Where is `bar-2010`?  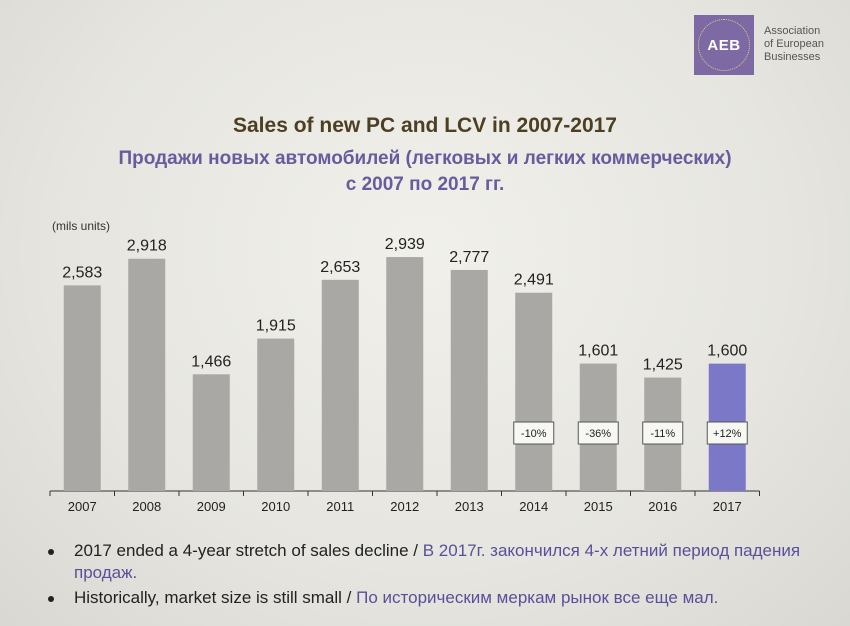 bar-2010 is located at coordinates (276, 414).